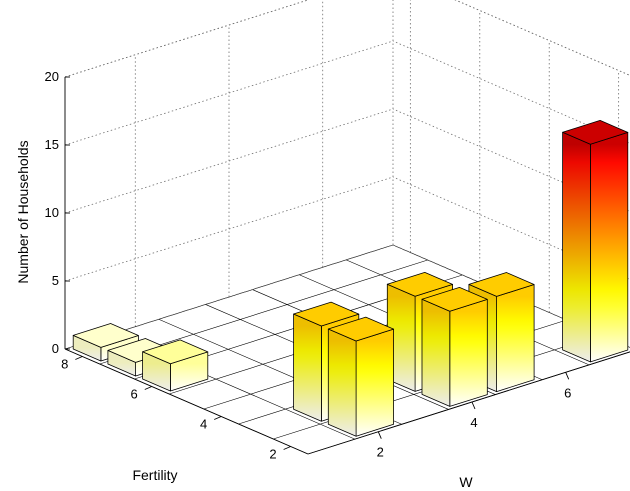 This screenshot has height=491, width=630. What do you see at coordinates (64, 364) in the screenshot?
I see `y-tick-label: 8` at bounding box center [64, 364].